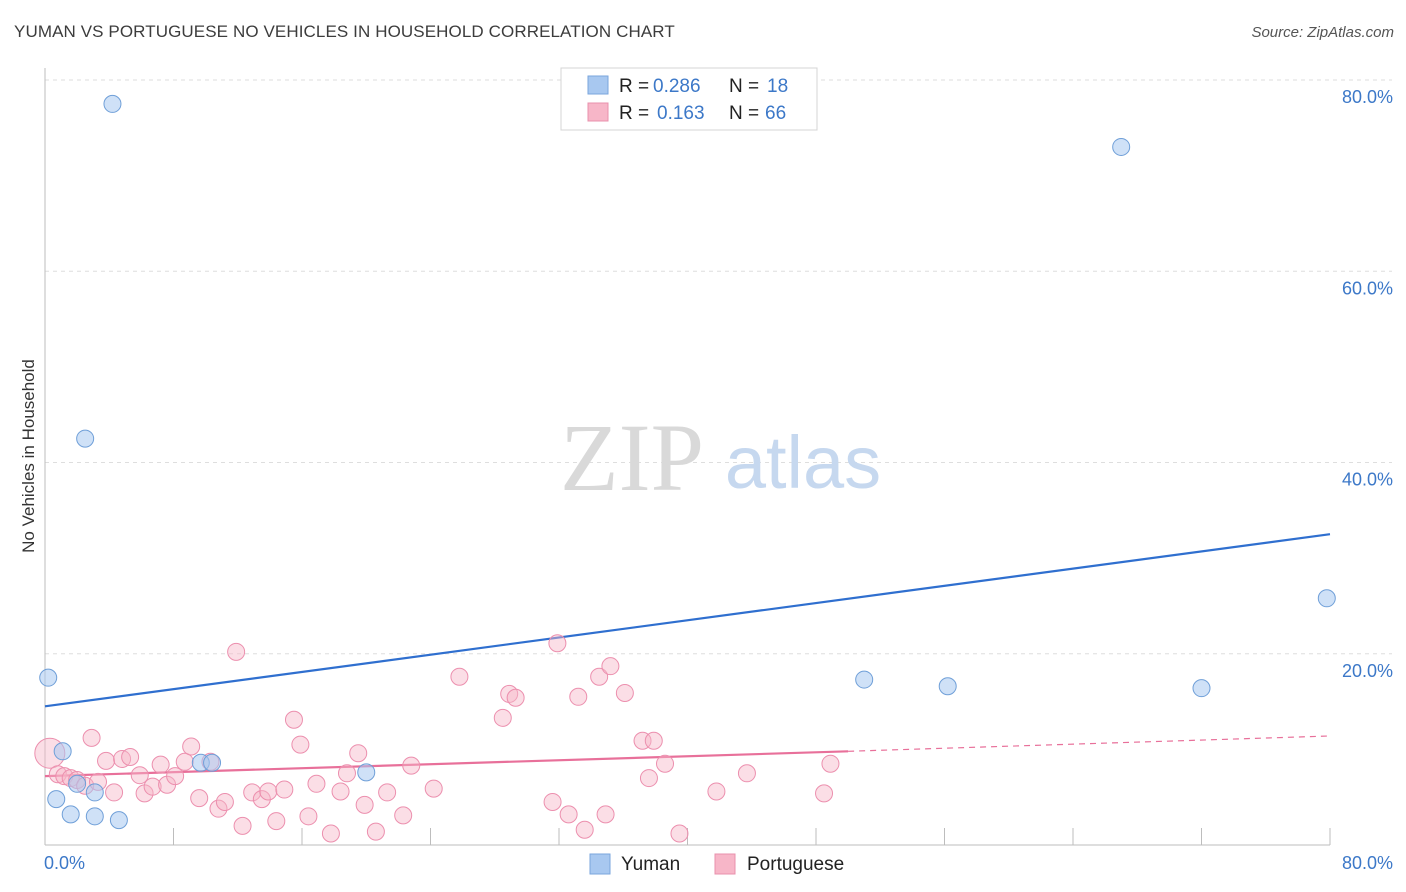 The width and height of the screenshot is (1406, 892). I want to click on stats-r-value-portuguese: 0.163, so click(681, 113).